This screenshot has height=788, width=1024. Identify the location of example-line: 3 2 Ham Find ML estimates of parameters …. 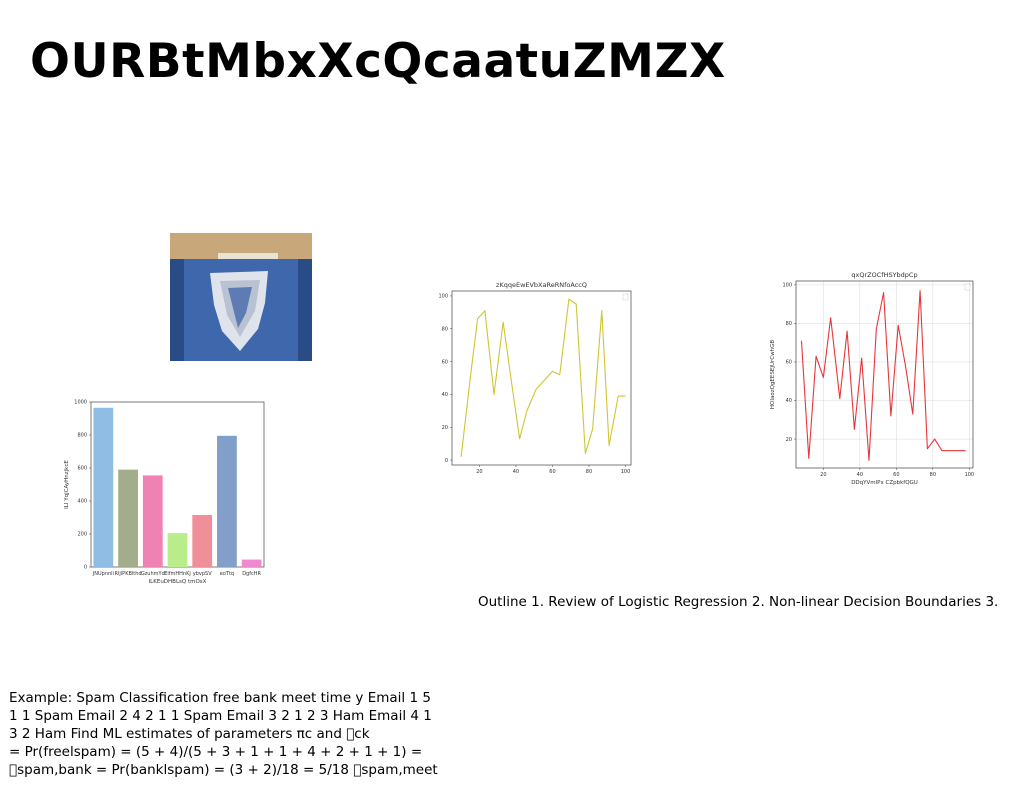
(189, 734).